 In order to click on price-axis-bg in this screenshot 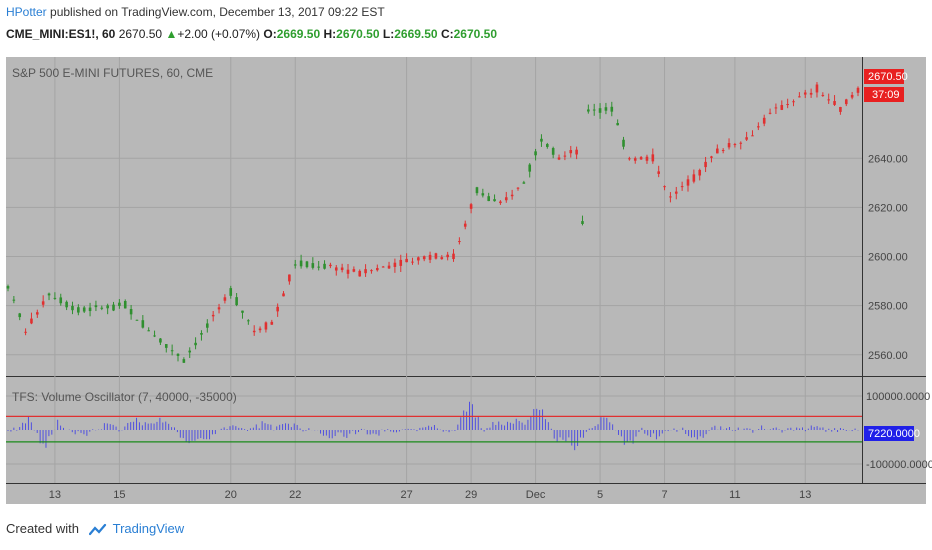, I will do `click(894, 216)`.